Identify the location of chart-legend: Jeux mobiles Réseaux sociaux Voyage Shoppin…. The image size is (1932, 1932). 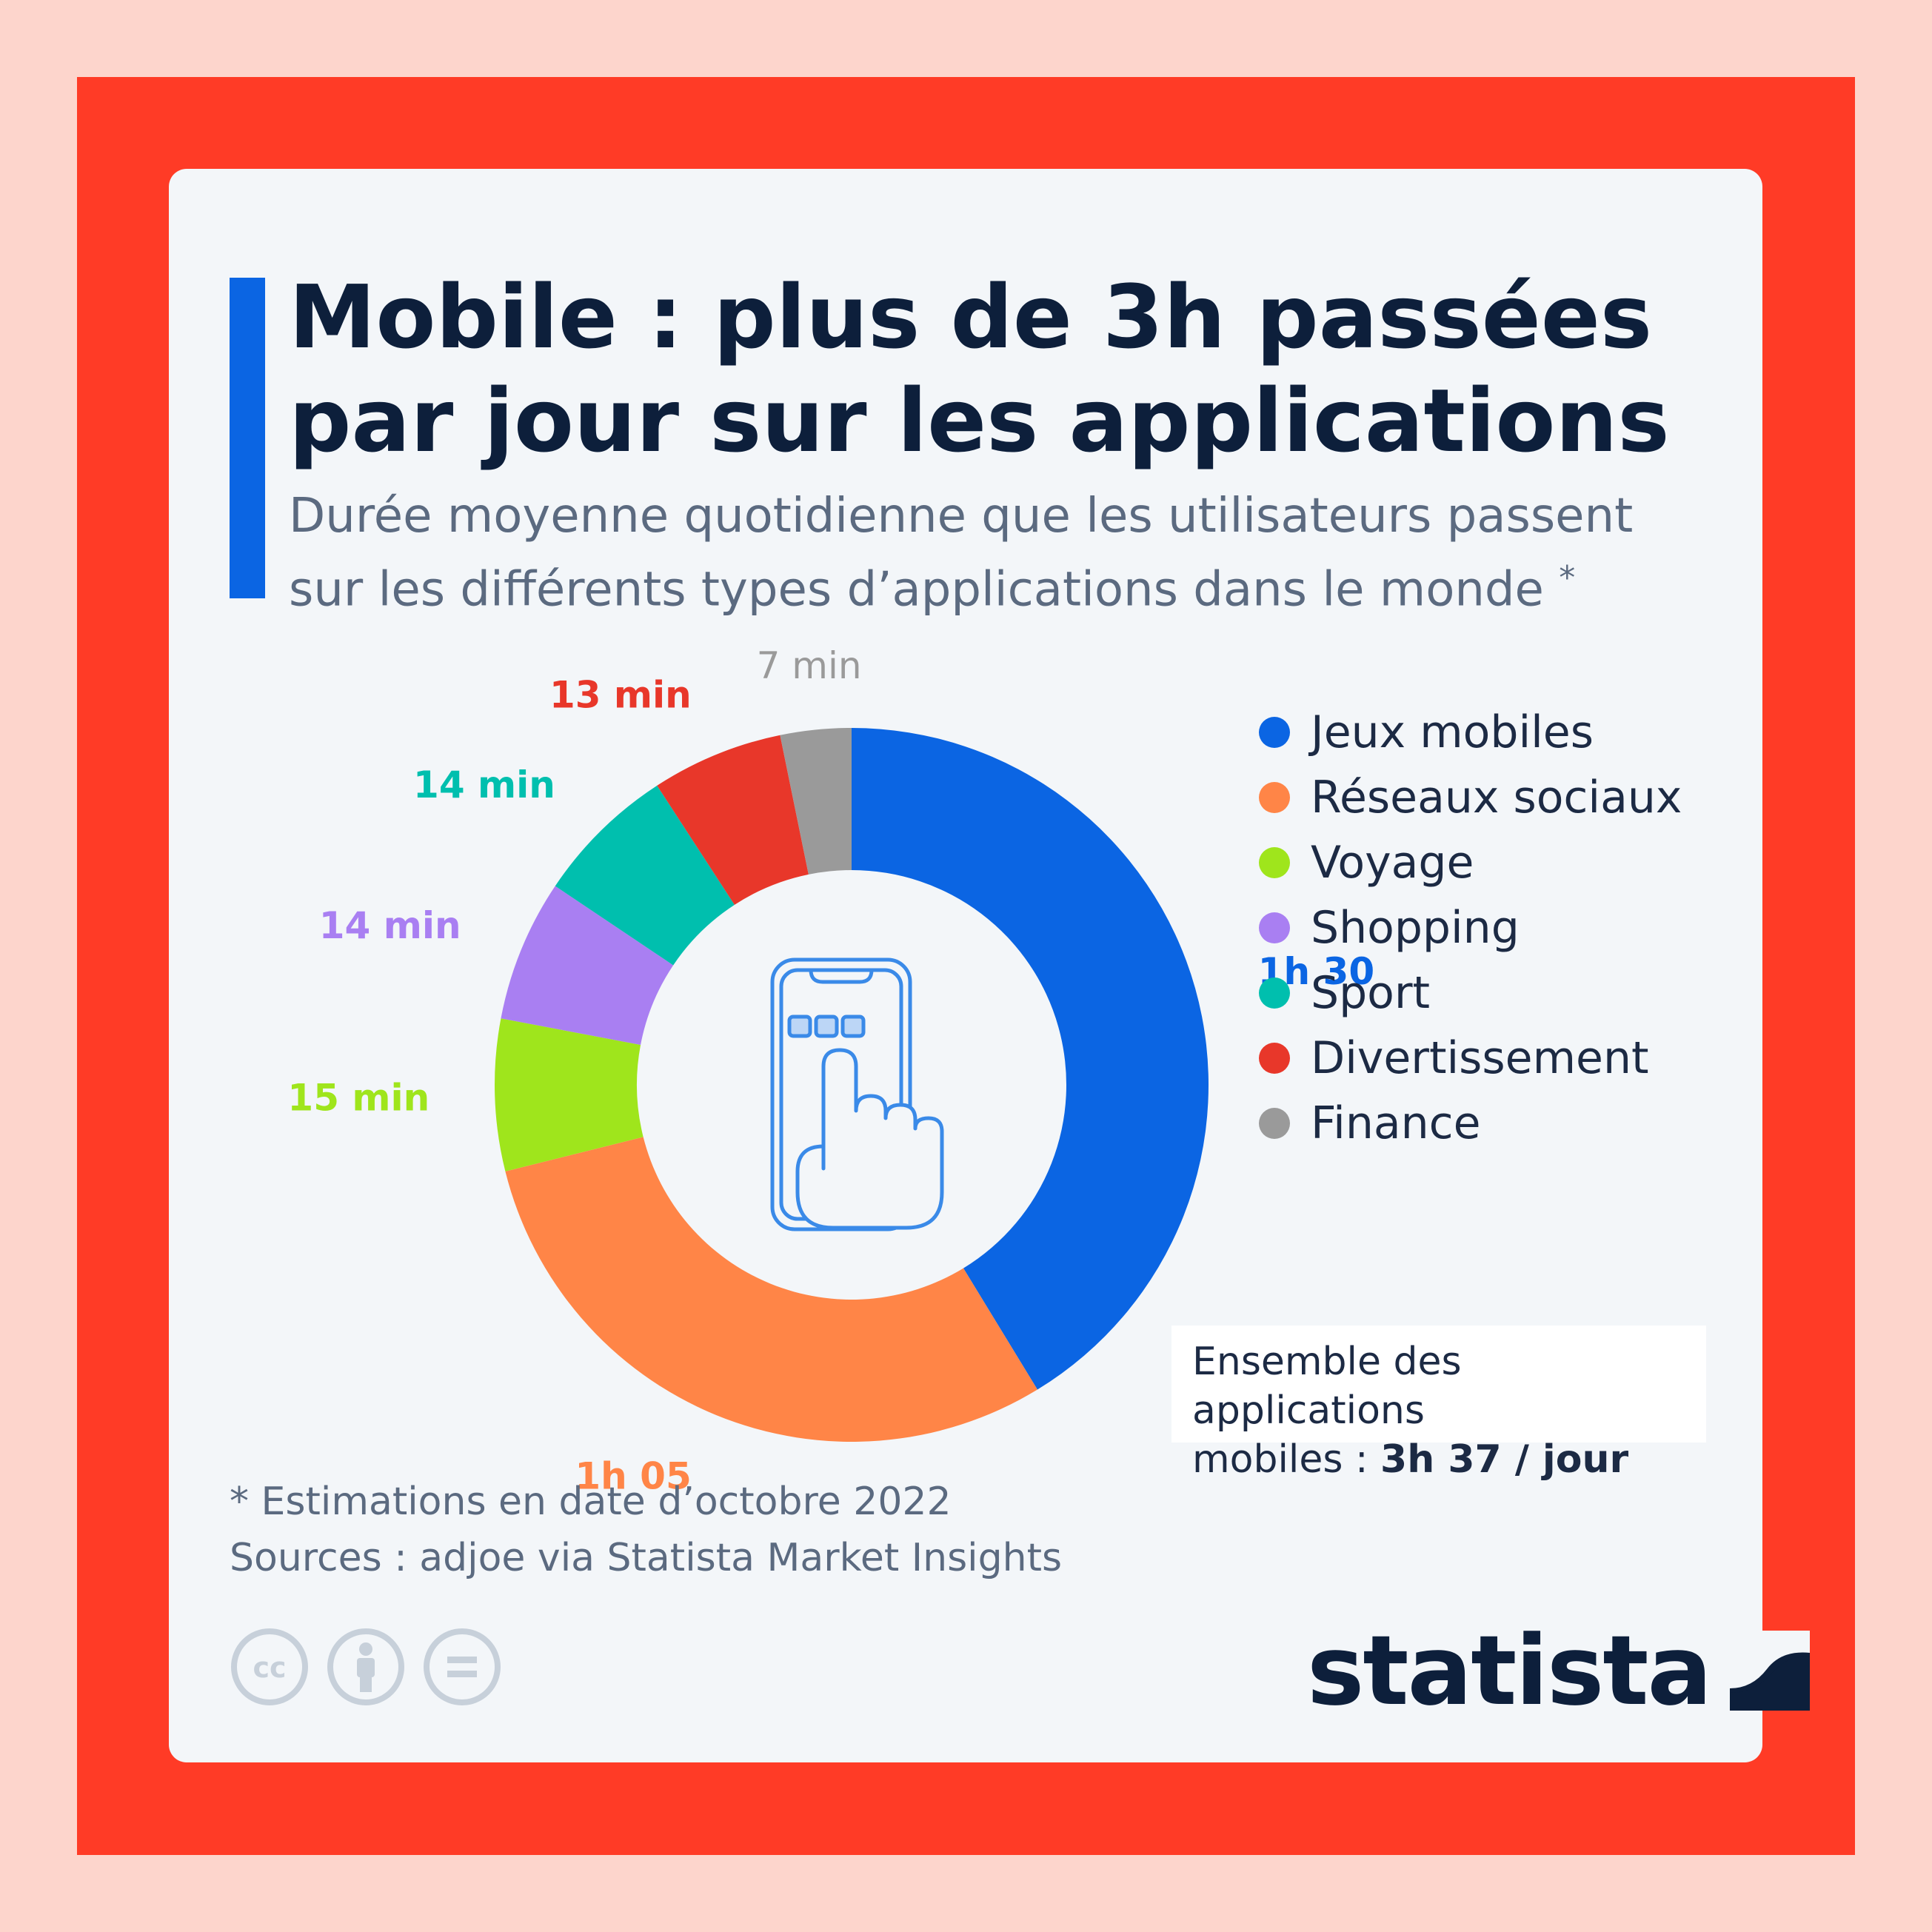
(1470, 928).